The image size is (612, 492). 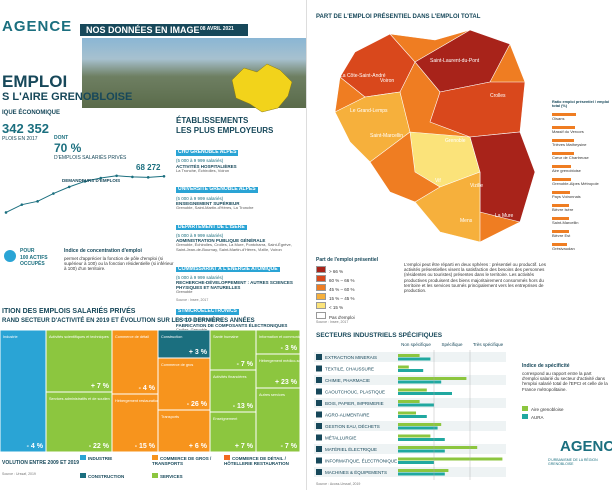 What do you see at coordinates (286, 382) in the screenshot?
I see `treemap-tile-change: + 23 %` at bounding box center [286, 382].